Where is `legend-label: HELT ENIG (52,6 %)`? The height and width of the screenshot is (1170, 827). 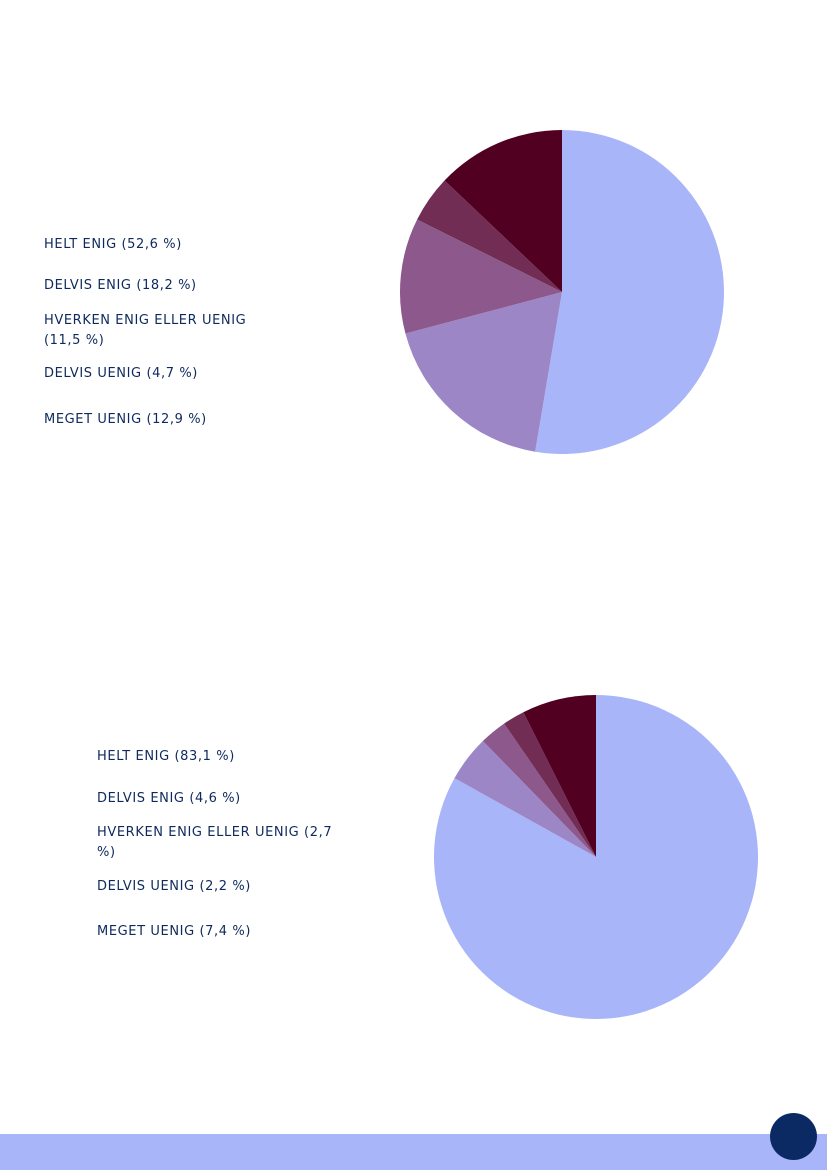
legend-label: HELT ENIG (52,6 %) is located at coordinates (113, 244).